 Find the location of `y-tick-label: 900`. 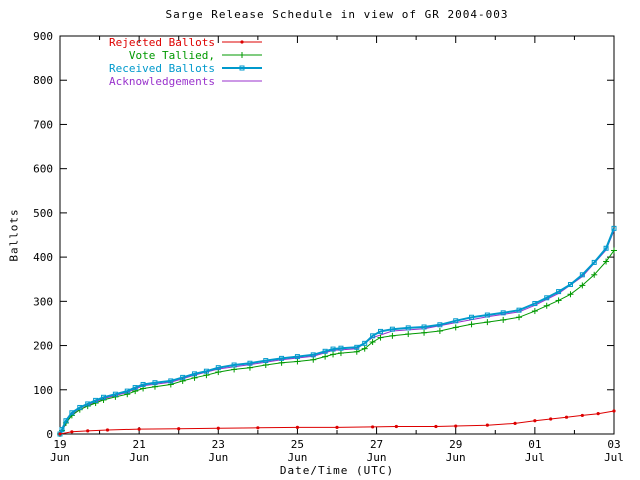

y-tick-label: 900 is located at coordinates (43, 36).